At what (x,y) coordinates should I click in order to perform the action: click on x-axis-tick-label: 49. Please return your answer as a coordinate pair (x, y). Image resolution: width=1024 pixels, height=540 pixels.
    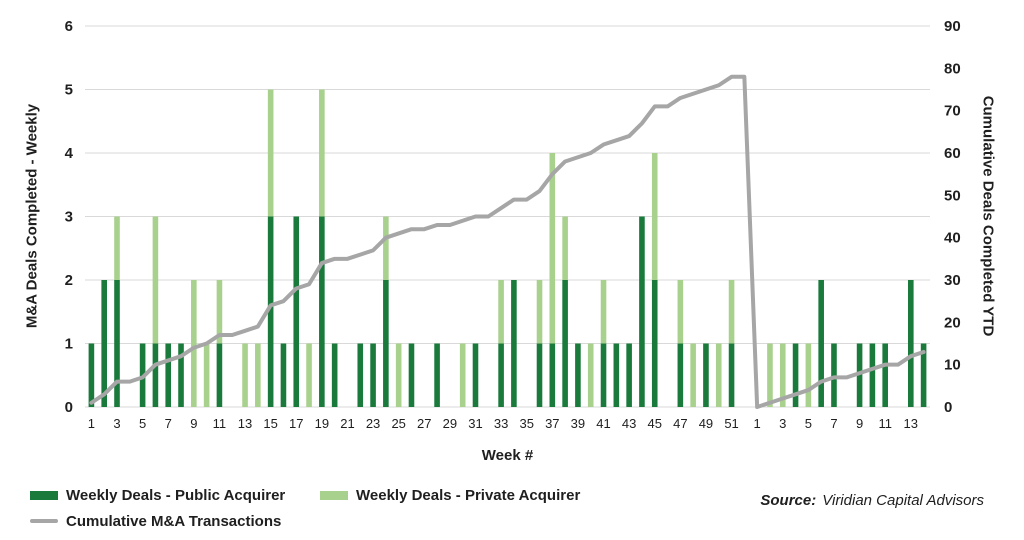
    Looking at the image, I should click on (706, 423).